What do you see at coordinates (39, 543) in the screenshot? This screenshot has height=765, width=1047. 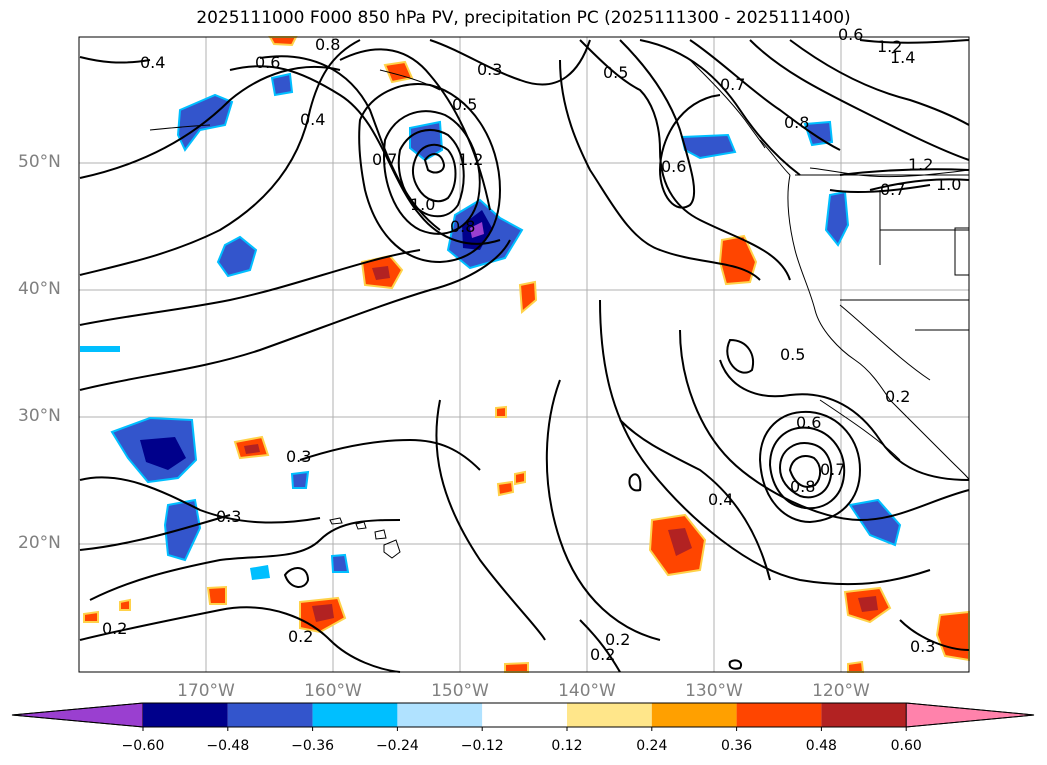 I see `lat-label: 20°N` at bounding box center [39, 543].